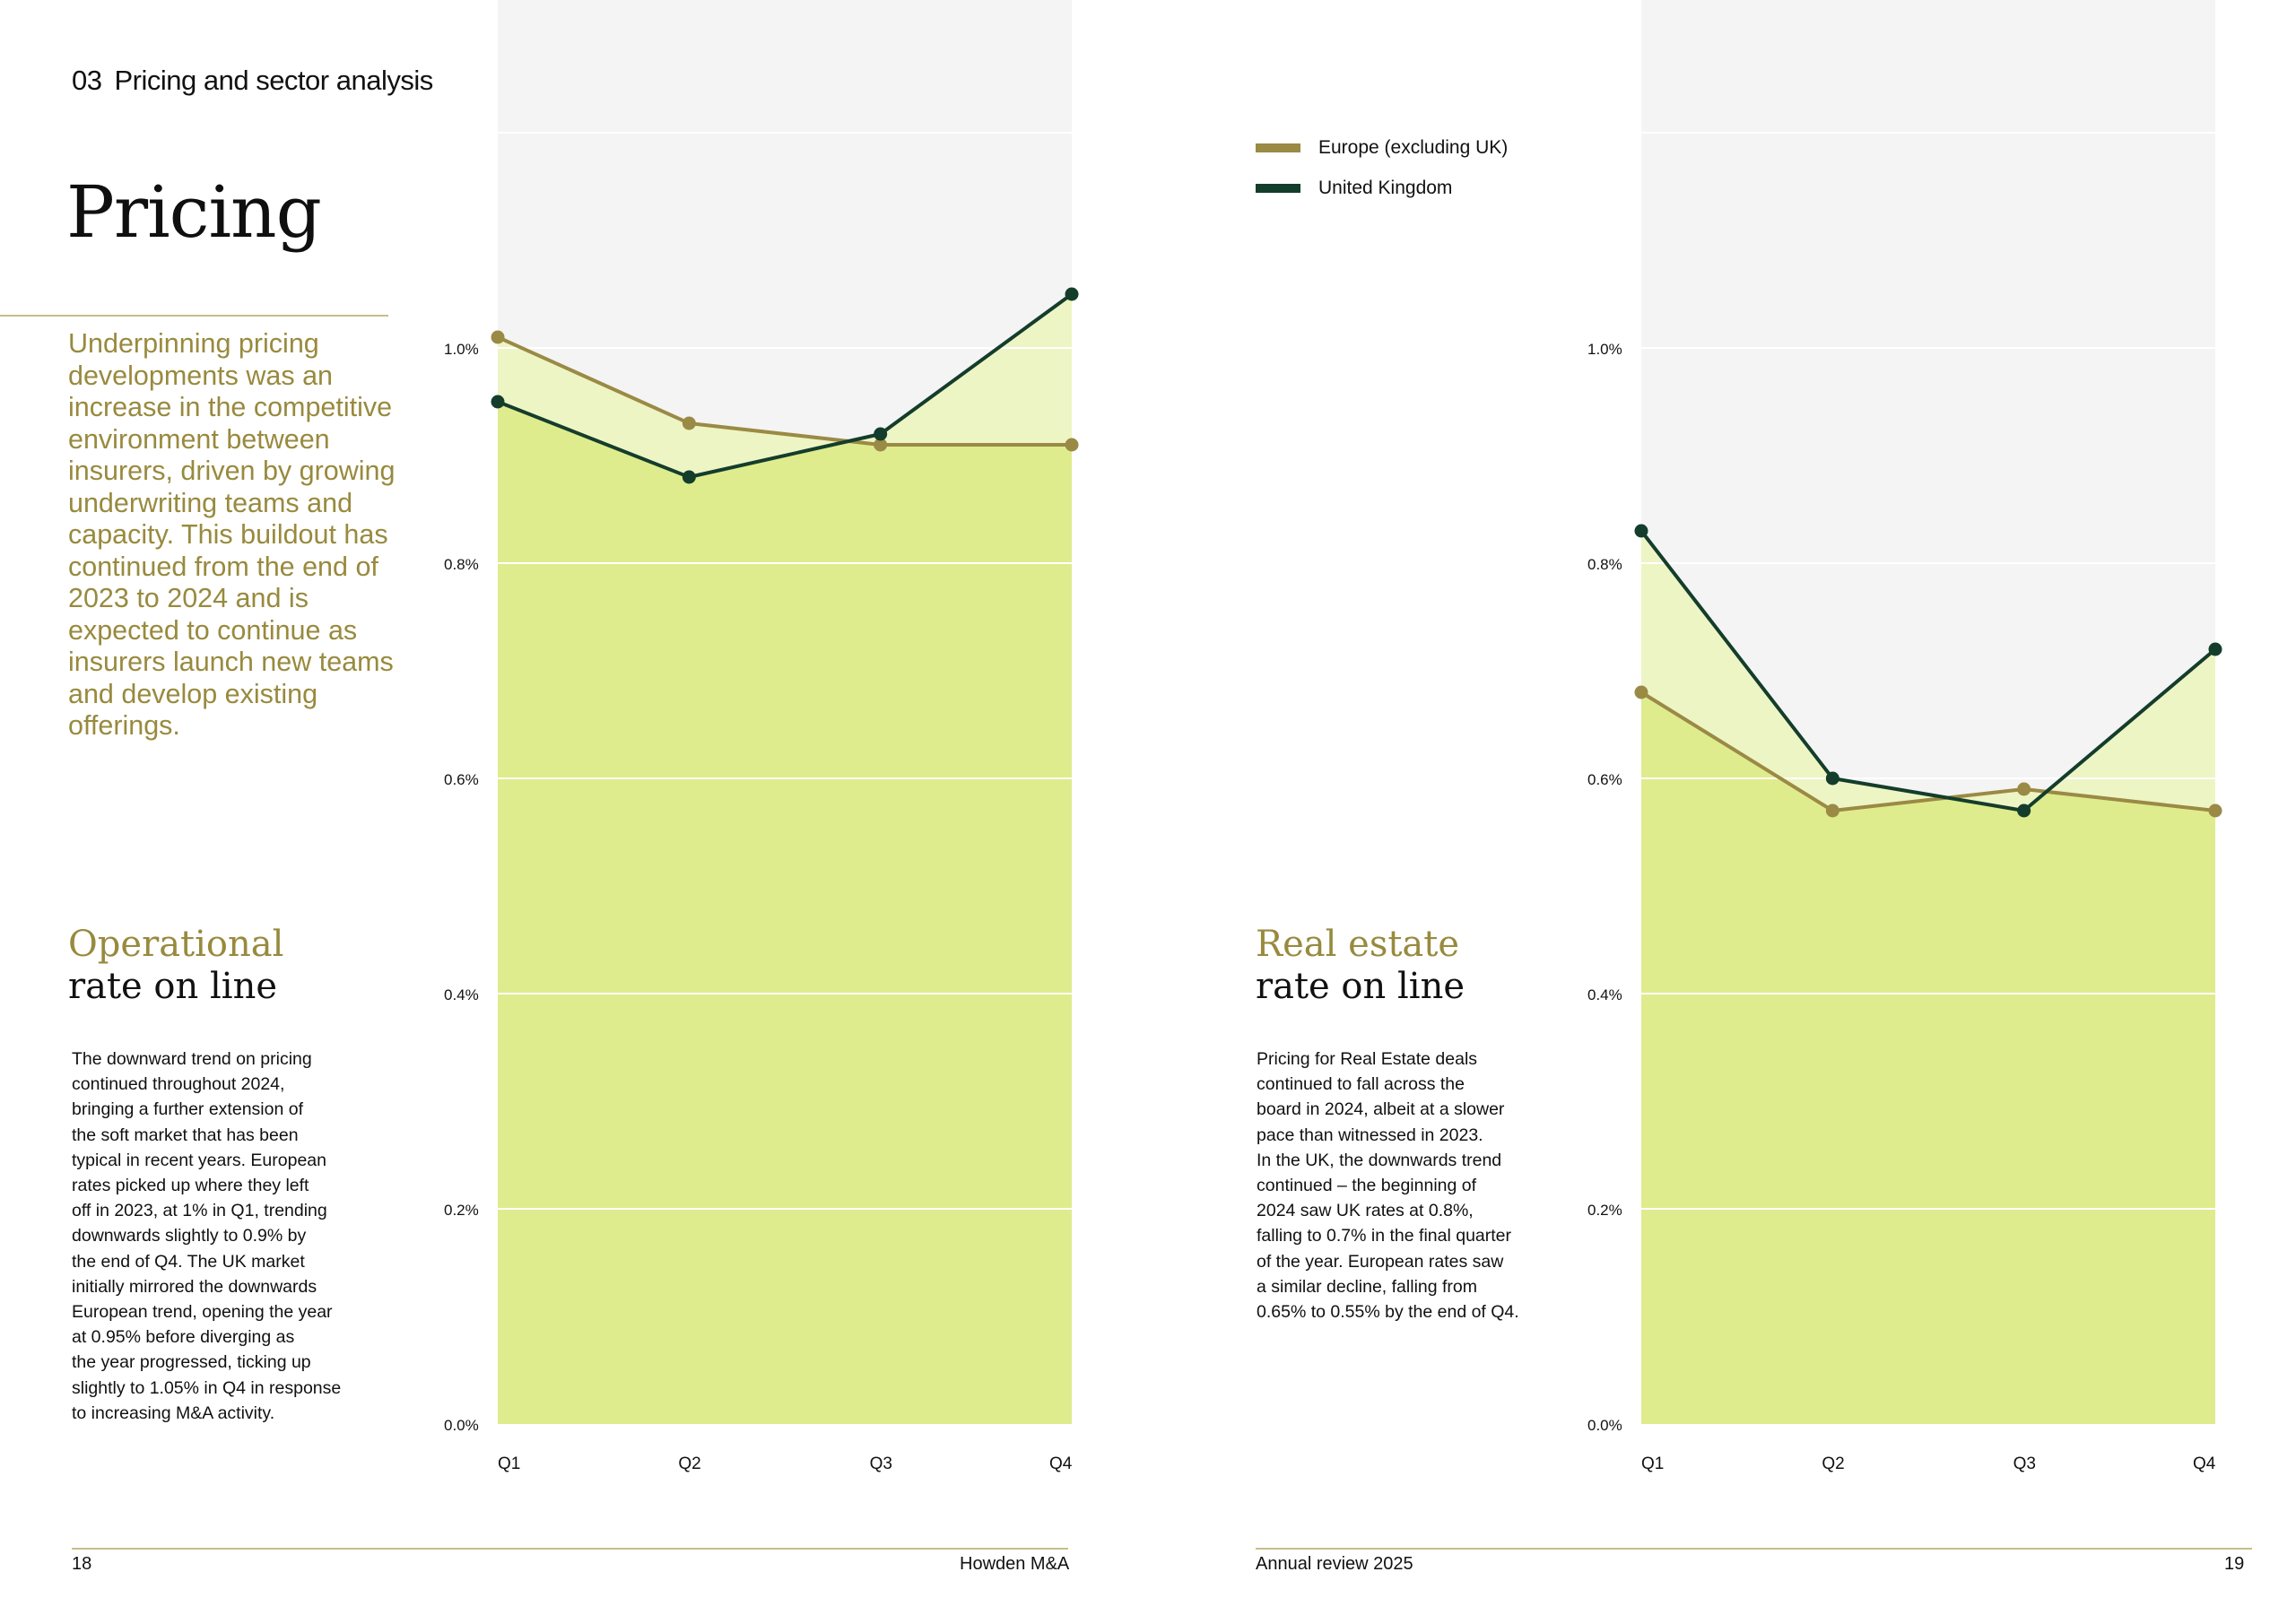 The image size is (2296, 1624). I want to click on real-estate-title-line2: rate on line, so click(1360, 986).